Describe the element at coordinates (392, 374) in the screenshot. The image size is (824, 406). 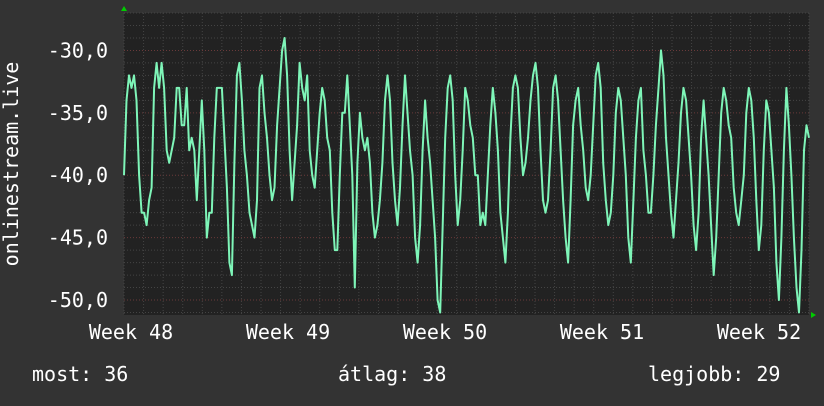
I see `legend-average: átlag: 38` at that location.